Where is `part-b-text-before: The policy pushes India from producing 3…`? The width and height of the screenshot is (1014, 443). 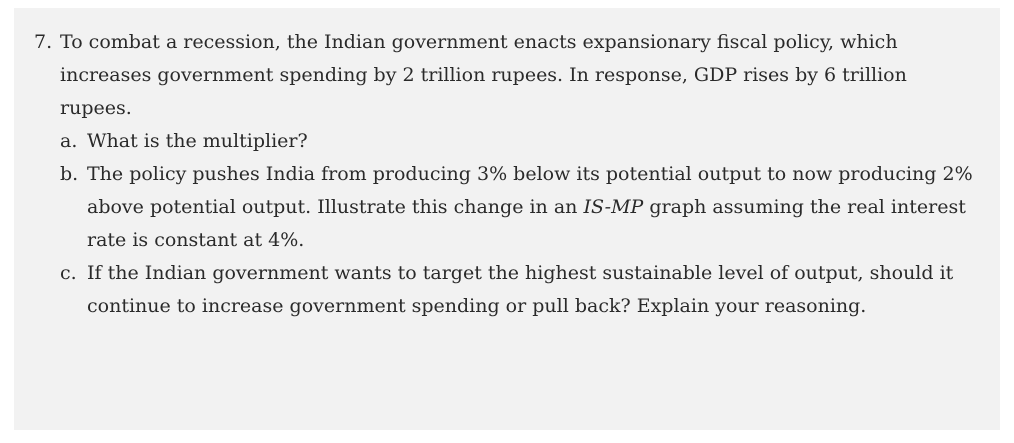
part-b-text-before: The policy pushes India from producing 3… is located at coordinates (530, 190).